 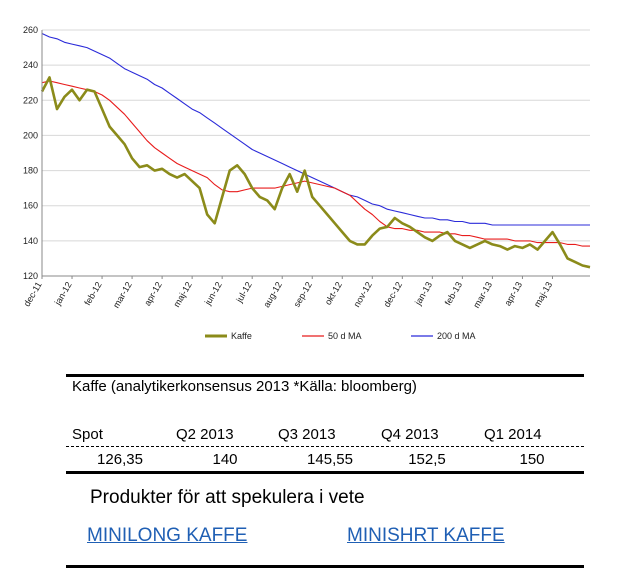 I want to click on legend-label: 200 d MA, so click(x=456, y=336).